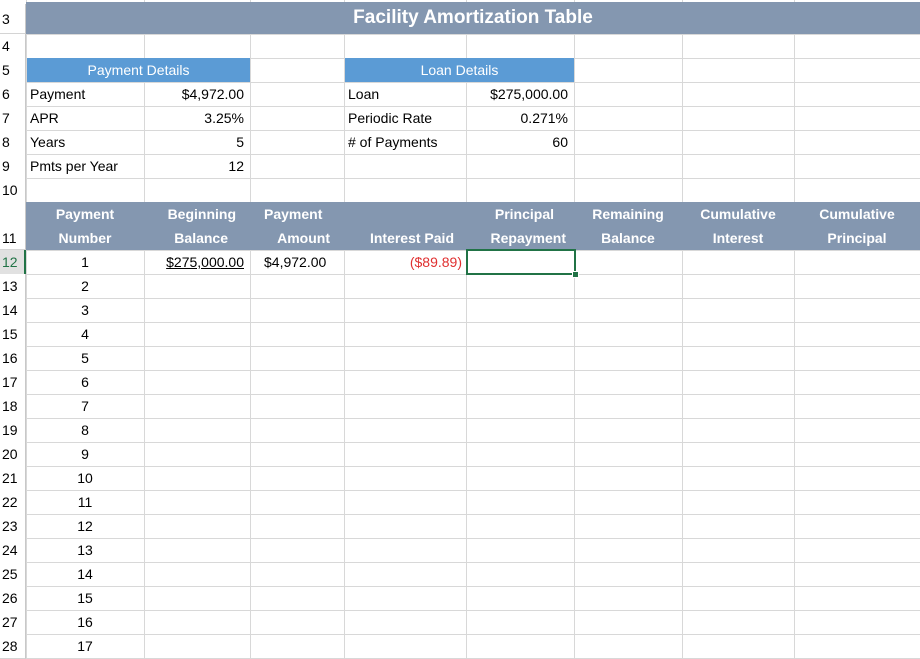 This screenshot has height=659, width=920. Describe the element at coordinates (13, 646) in the screenshot. I see `row-header: 28` at that location.